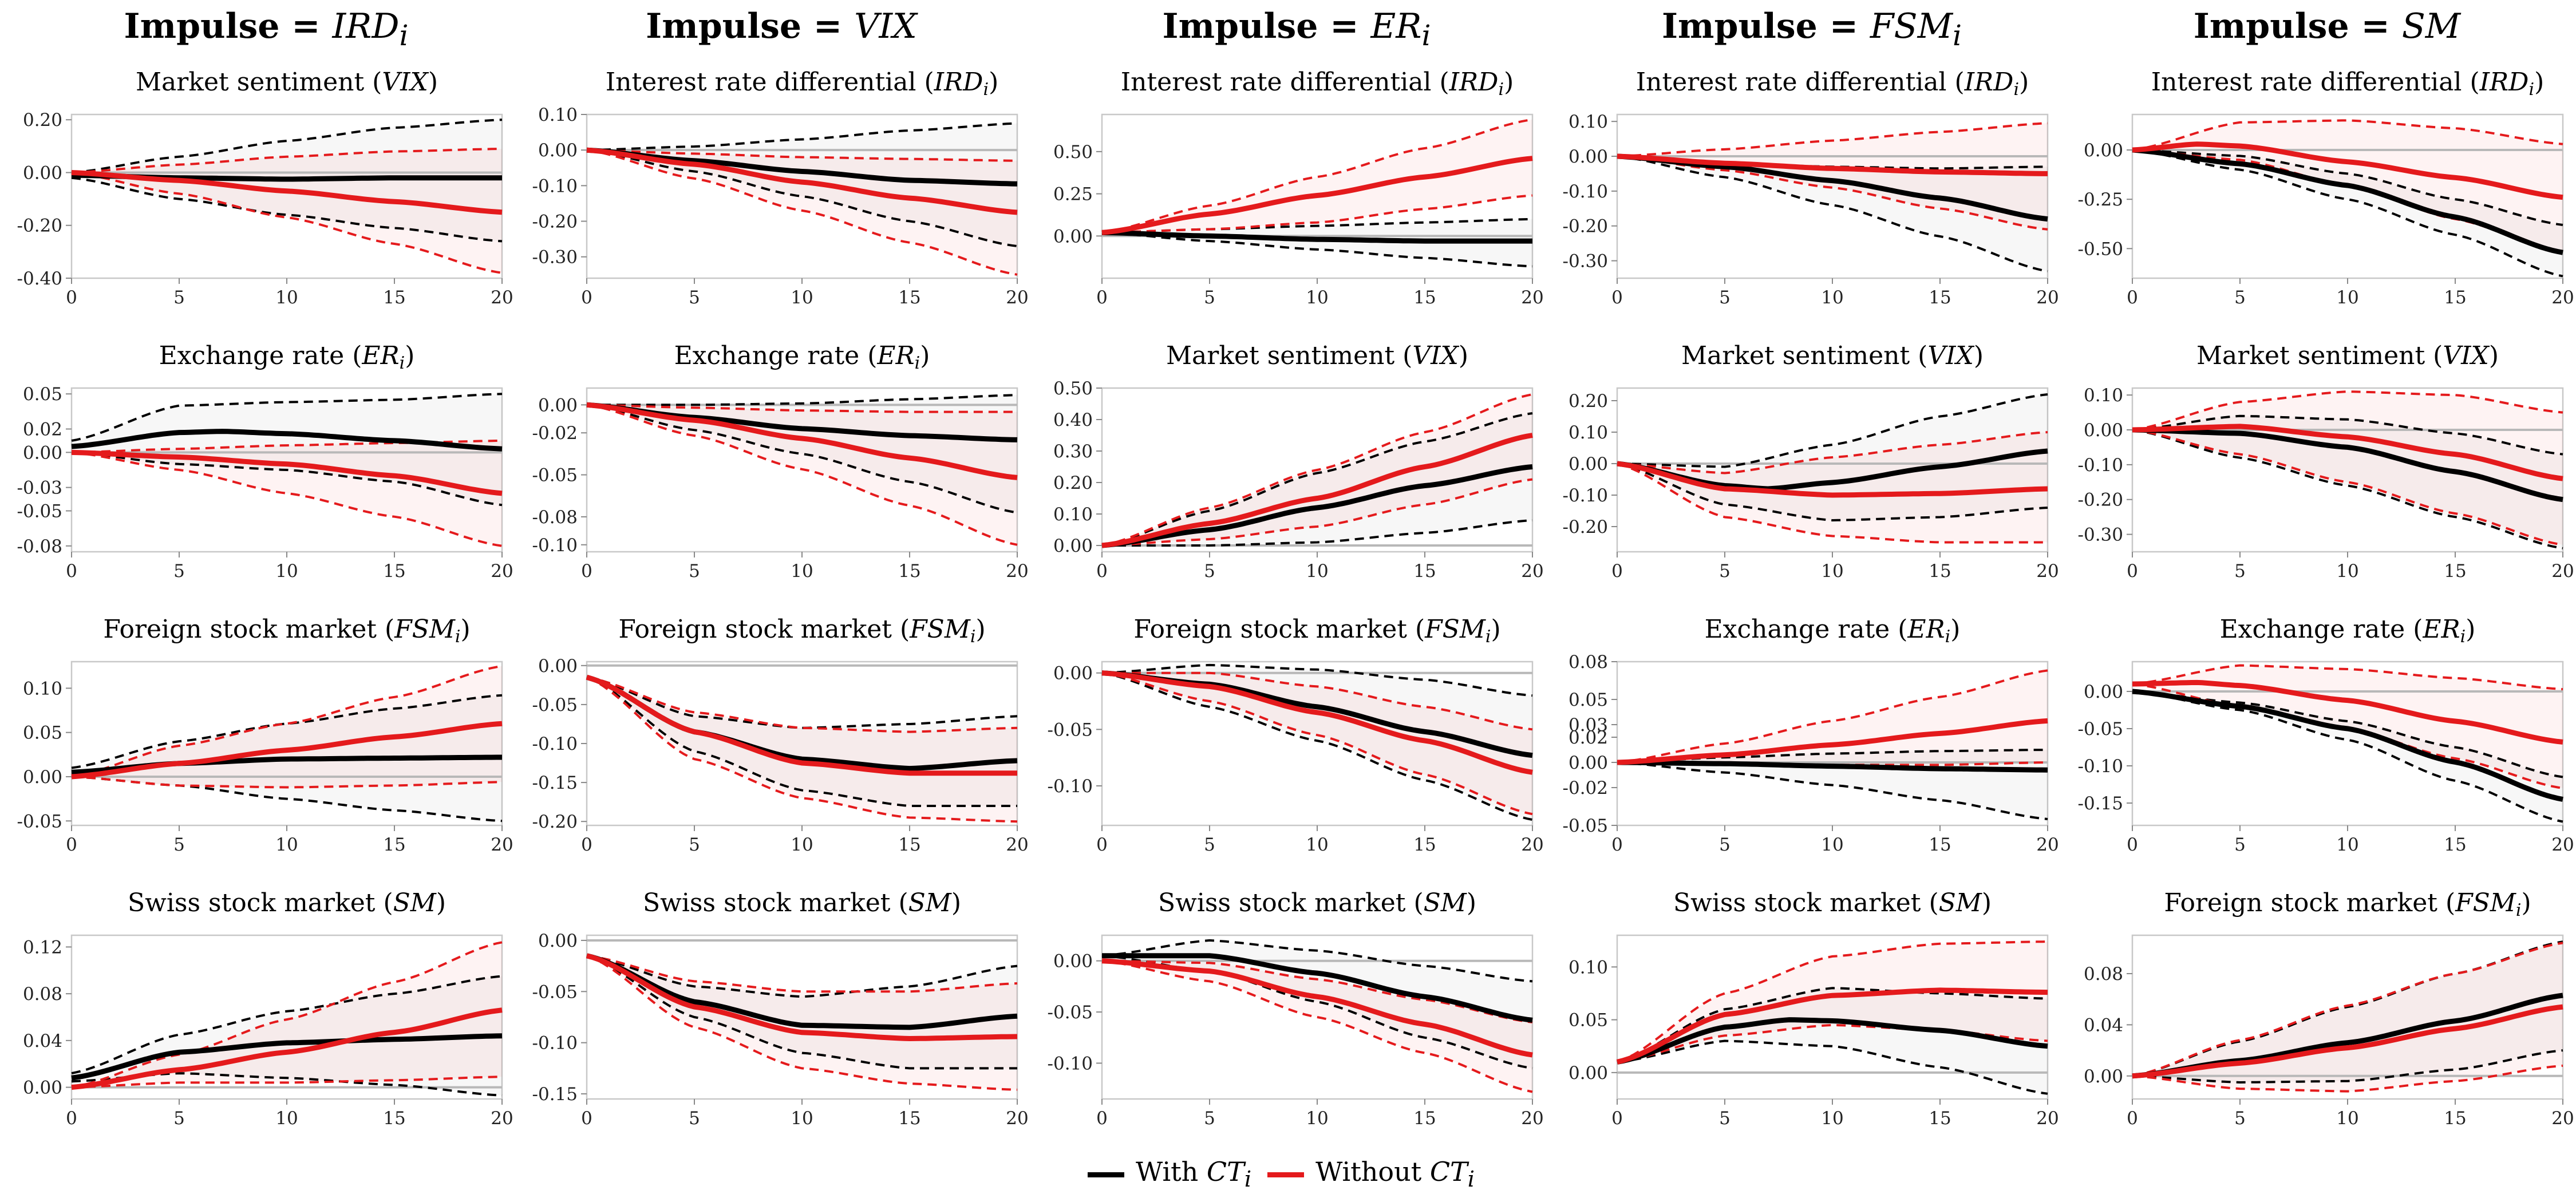 Image resolution: width=2576 pixels, height=1202 pixels. What do you see at coordinates (1194, 1175) in the screenshot?
I see `legend-label-with: With CTi` at bounding box center [1194, 1175].